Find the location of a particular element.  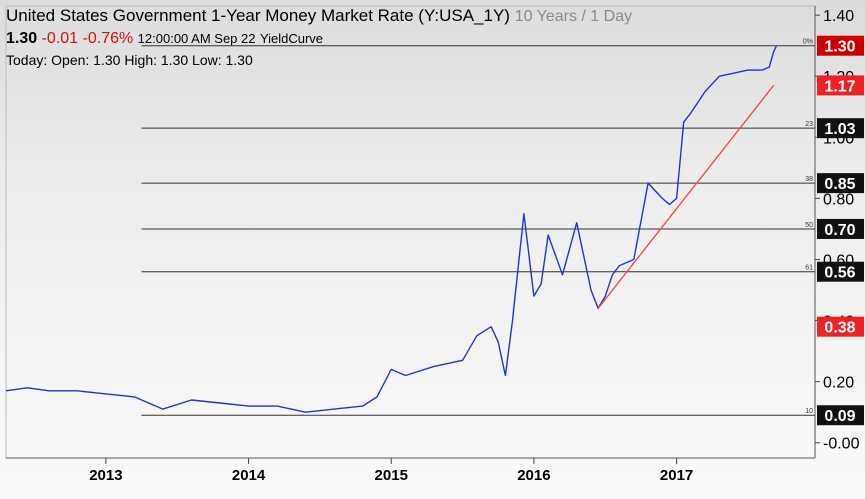

fib-level-tag: 38 is located at coordinates (809, 179).